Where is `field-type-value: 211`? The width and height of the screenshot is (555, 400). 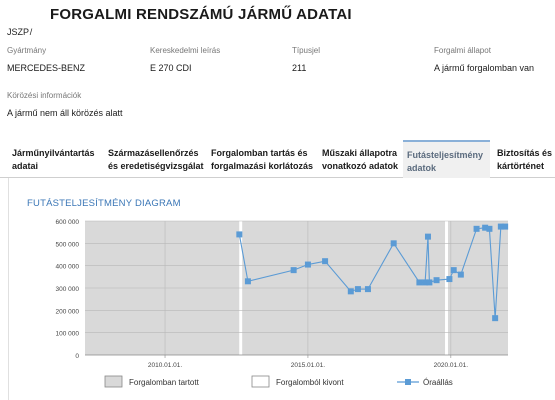
field-type-value: 211 is located at coordinates (299, 68).